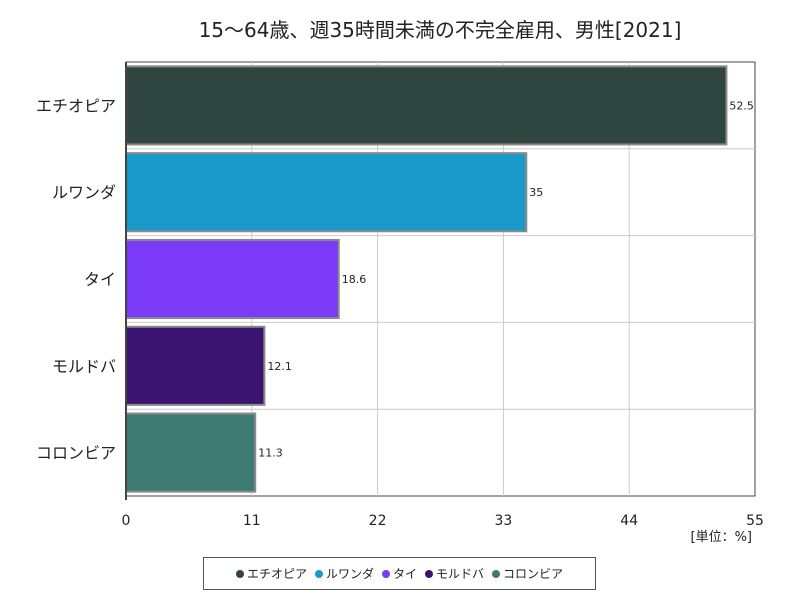 This screenshot has height=600, width=800. Describe the element at coordinates (460, 574) in the screenshot. I see `legend-label: モルドバ` at that location.